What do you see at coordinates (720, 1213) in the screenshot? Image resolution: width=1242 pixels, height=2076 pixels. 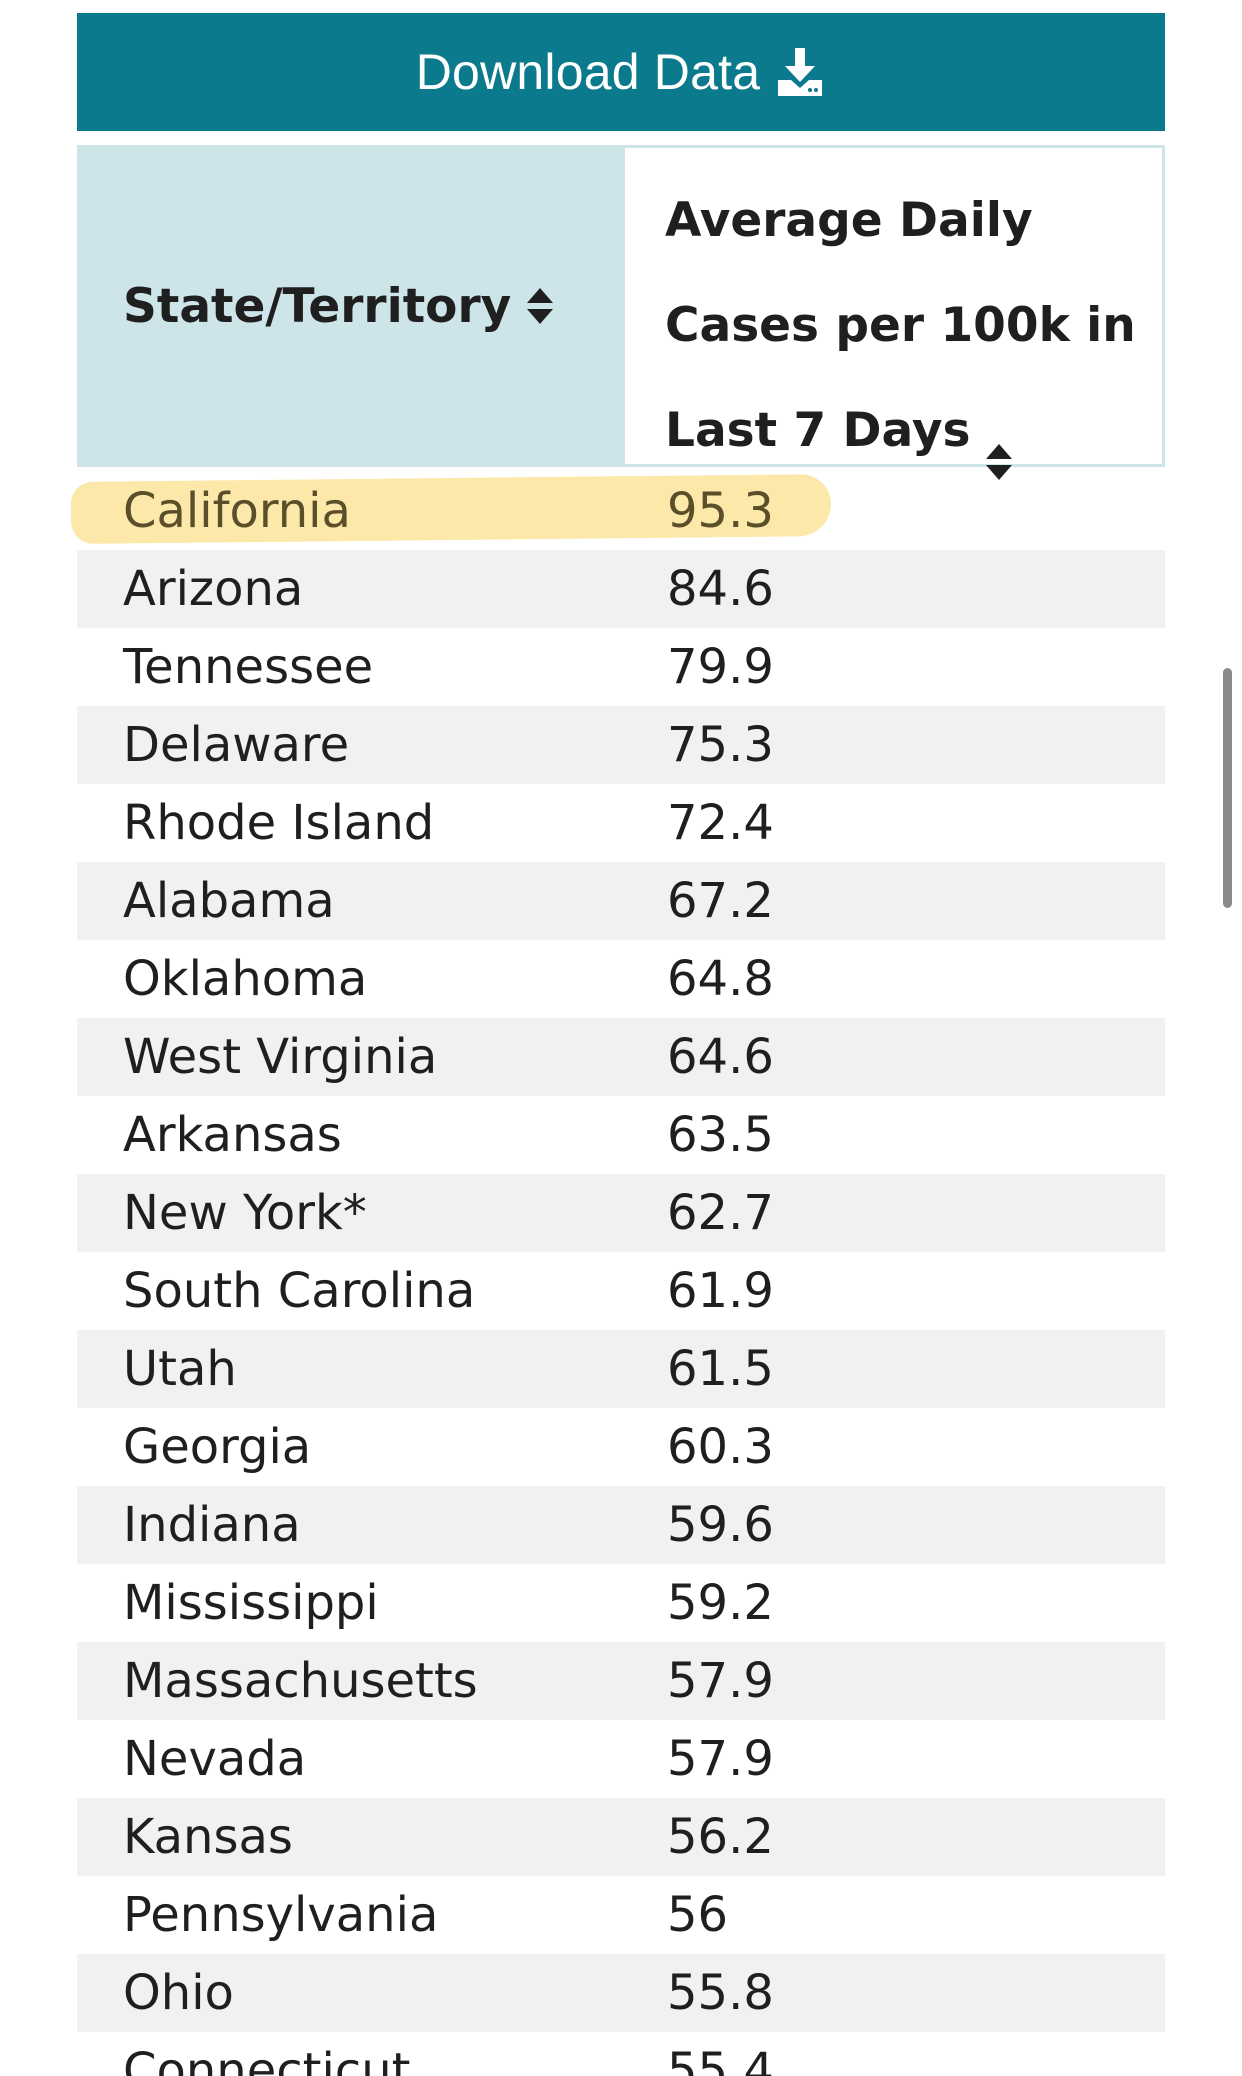 I see `cell-value: 62.7` at bounding box center [720, 1213].